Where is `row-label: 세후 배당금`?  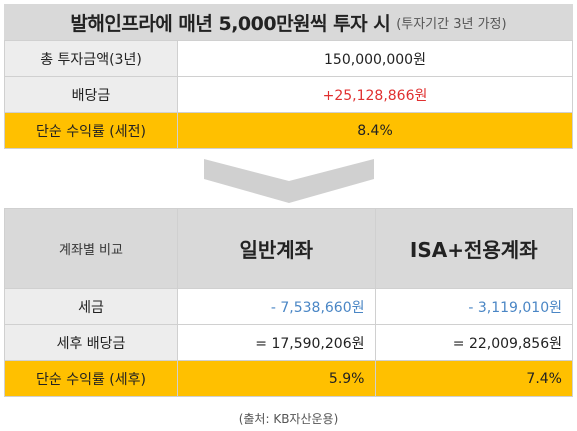 row-label: 세후 배당금 is located at coordinates (91, 342).